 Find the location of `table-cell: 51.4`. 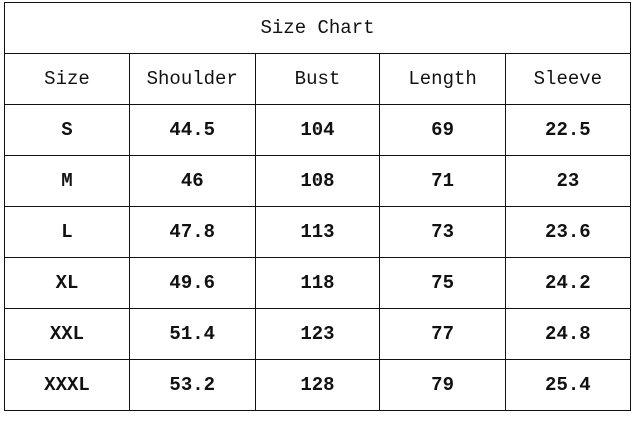

table-cell: 51.4 is located at coordinates (192, 334).